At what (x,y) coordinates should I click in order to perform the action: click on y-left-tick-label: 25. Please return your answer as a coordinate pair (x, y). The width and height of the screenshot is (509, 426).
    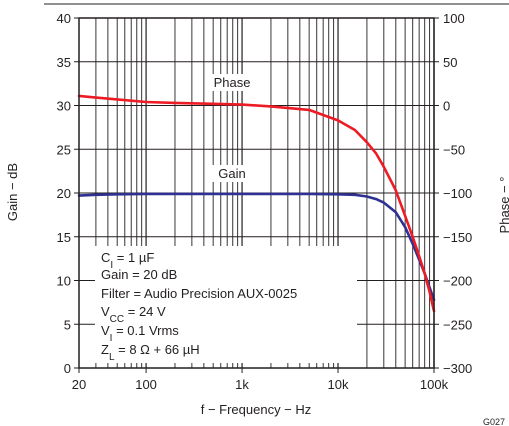
    Looking at the image, I should click on (64, 149).